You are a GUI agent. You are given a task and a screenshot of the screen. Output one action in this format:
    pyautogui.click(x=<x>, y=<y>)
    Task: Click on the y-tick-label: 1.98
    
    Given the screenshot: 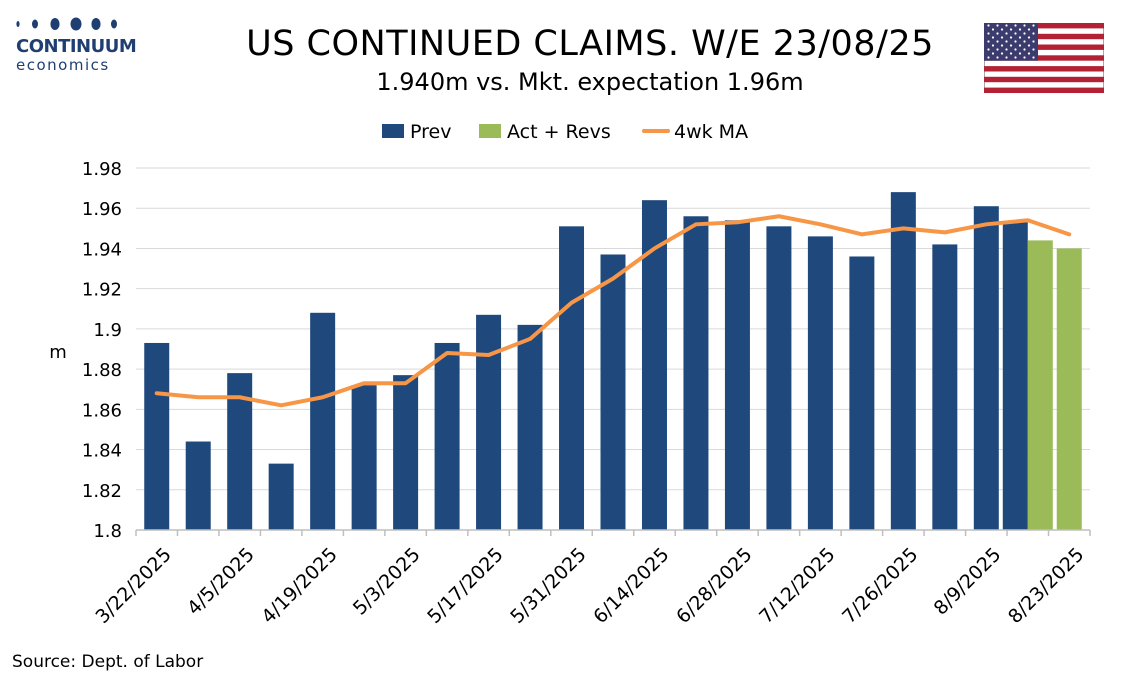 What is the action you would take?
    pyautogui.click(x=102, y=169)
    